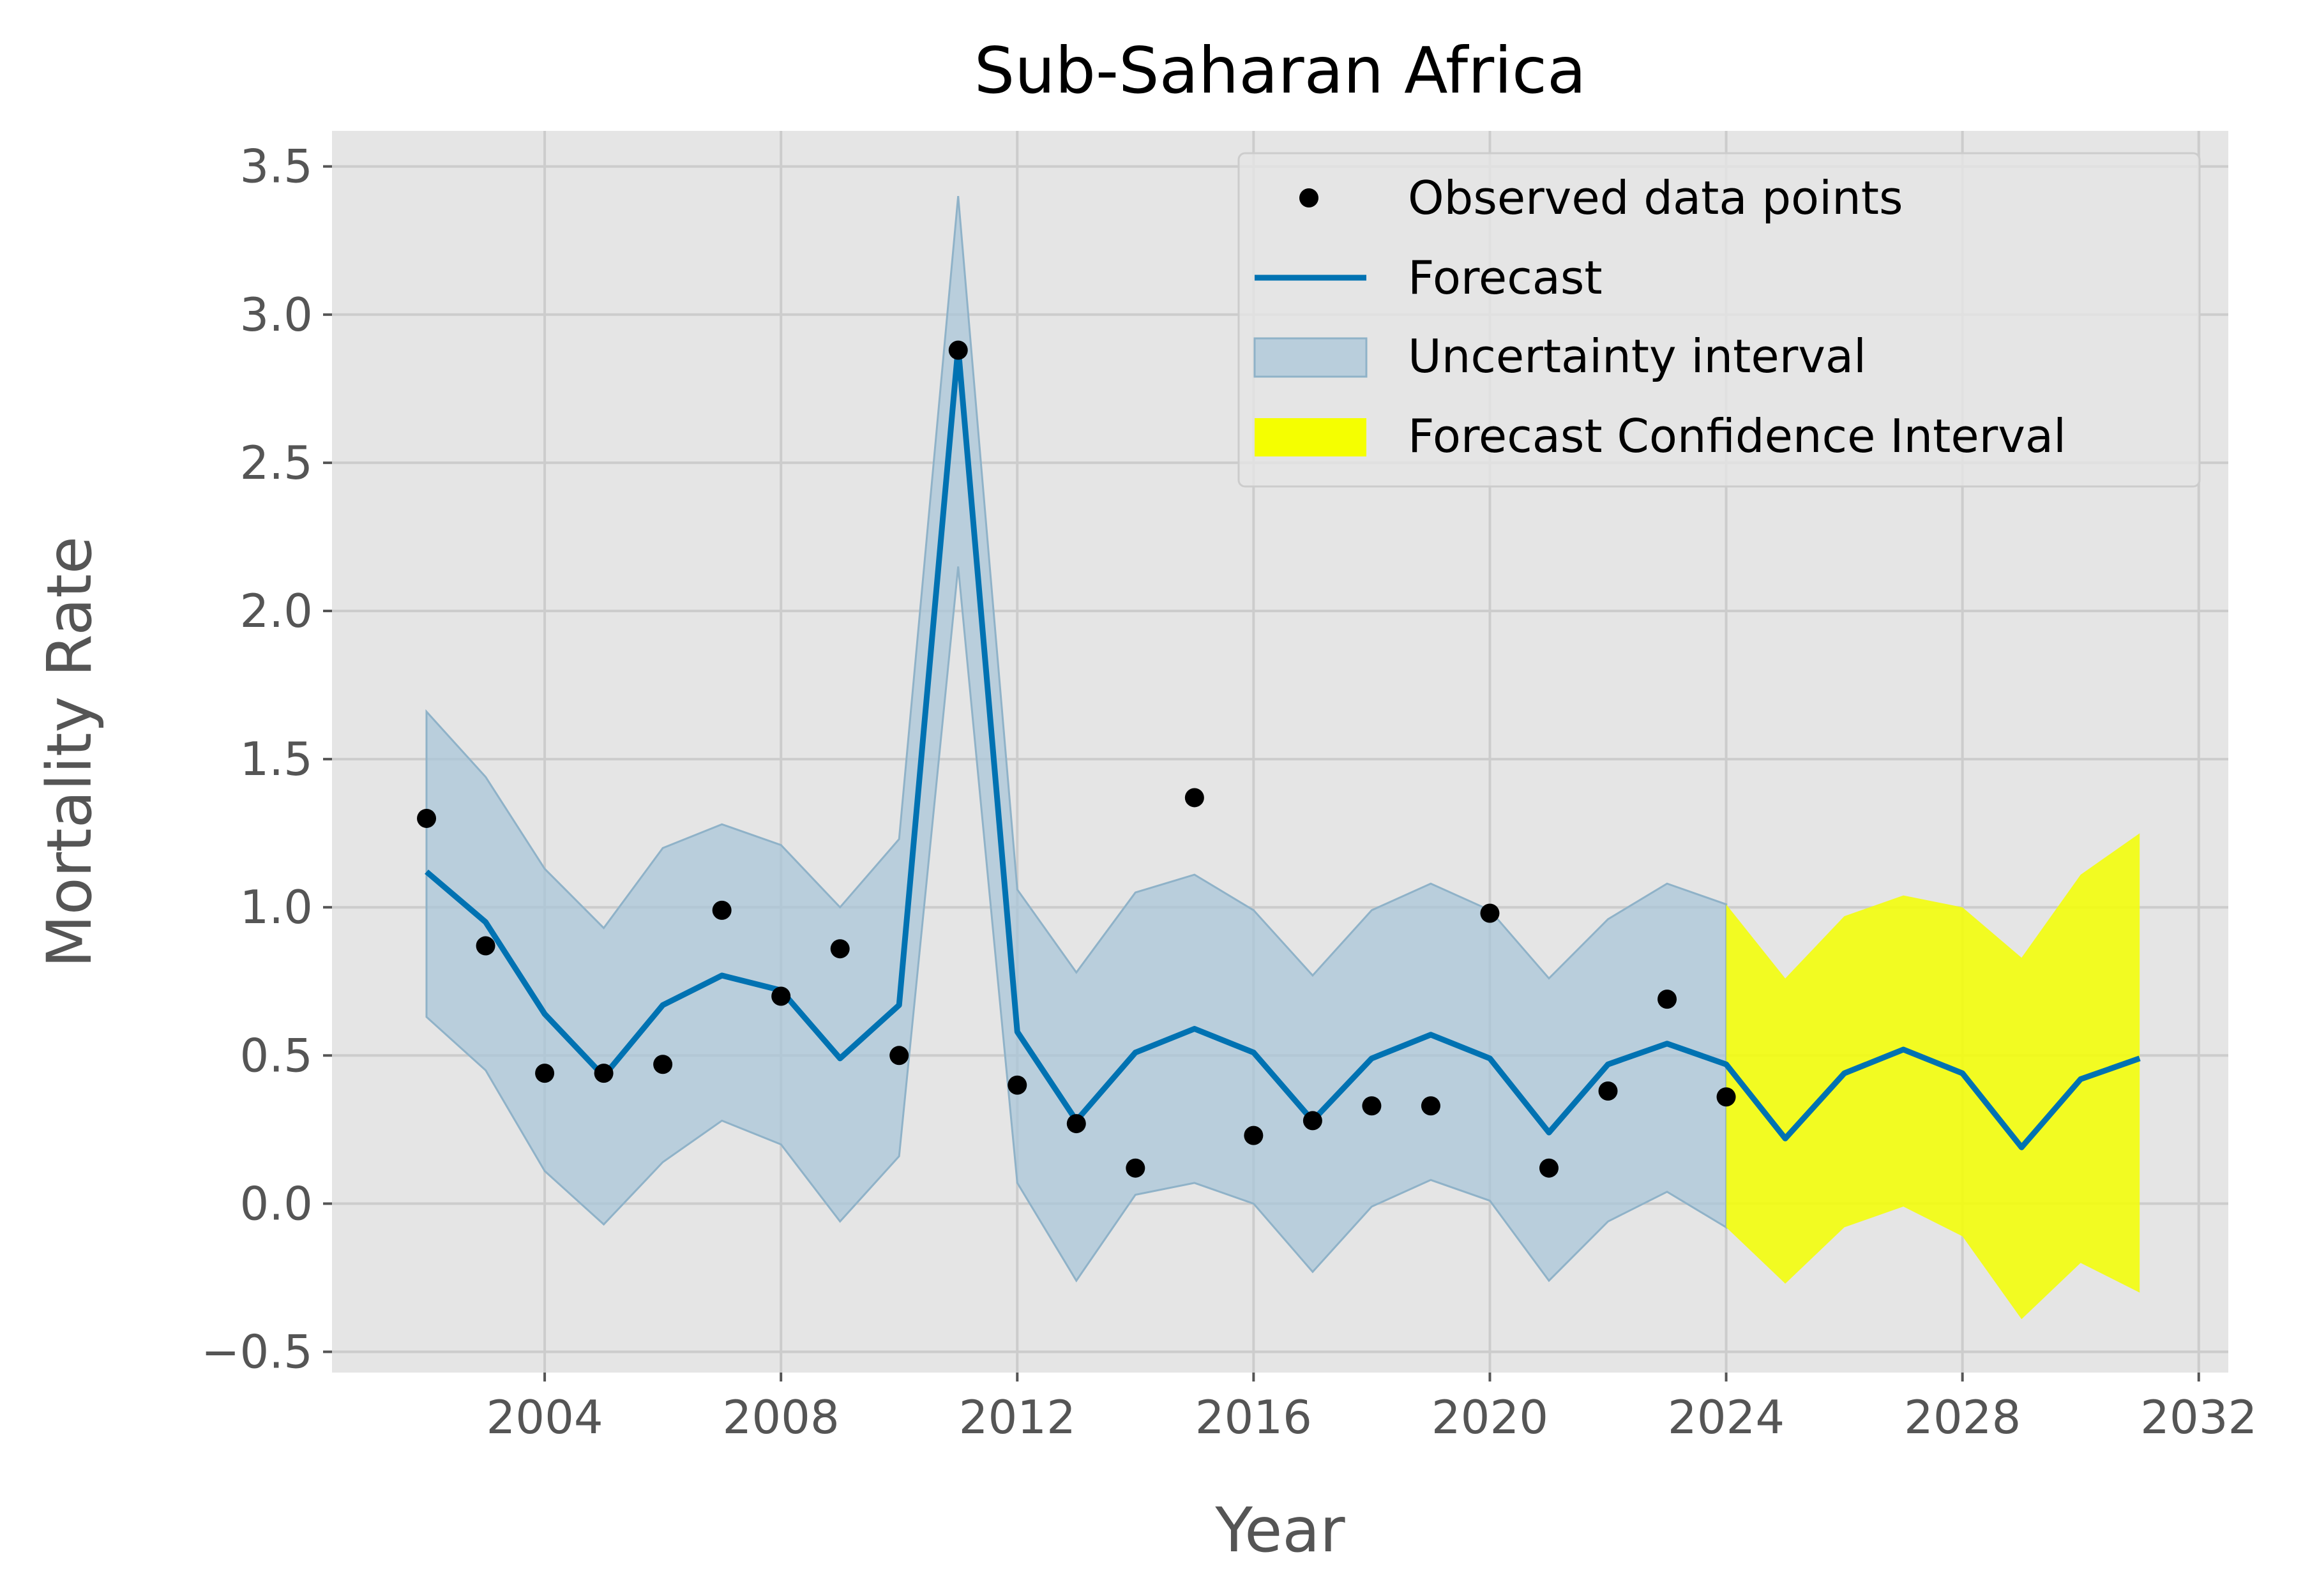  I want to click on x-axis: 2004 2008 2012 2016 2020 2024 2028 2032, so click(1371, 1408).